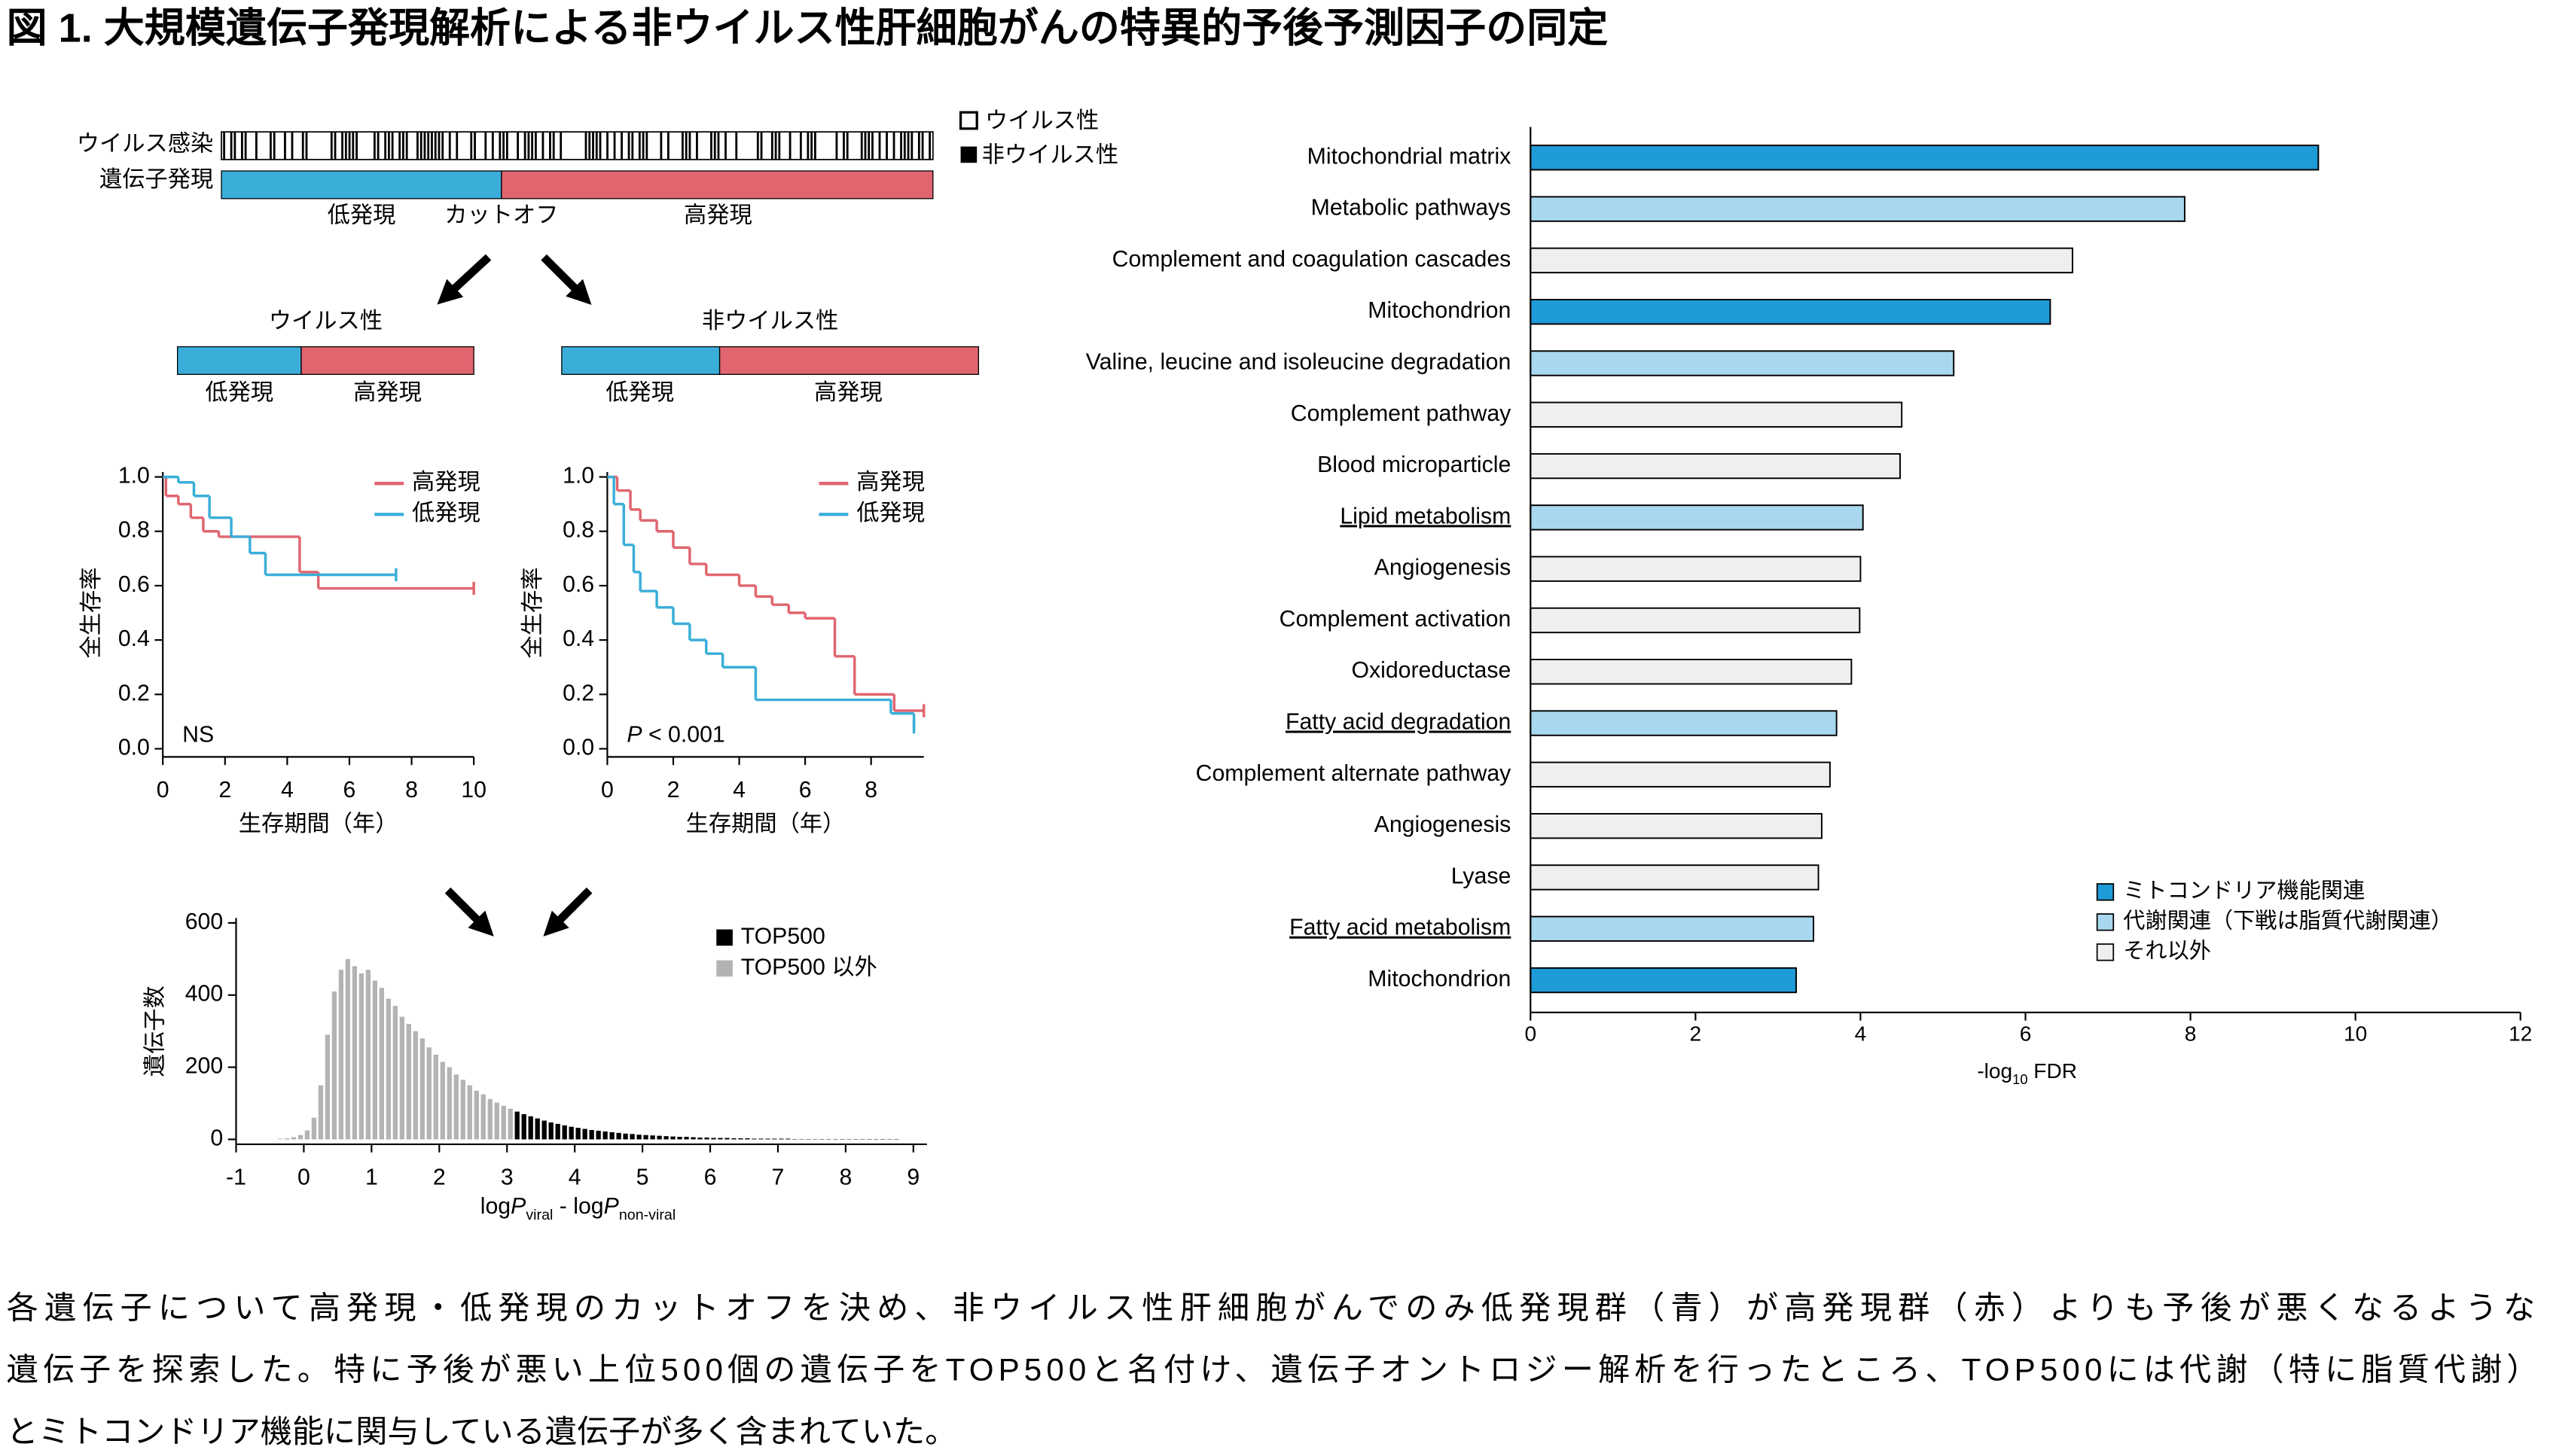 This screenshot has height=1456, width=2553. Describe the element at coordinates (684, 734) in the screenshot. I see `label-part: < 0.001` at that location.